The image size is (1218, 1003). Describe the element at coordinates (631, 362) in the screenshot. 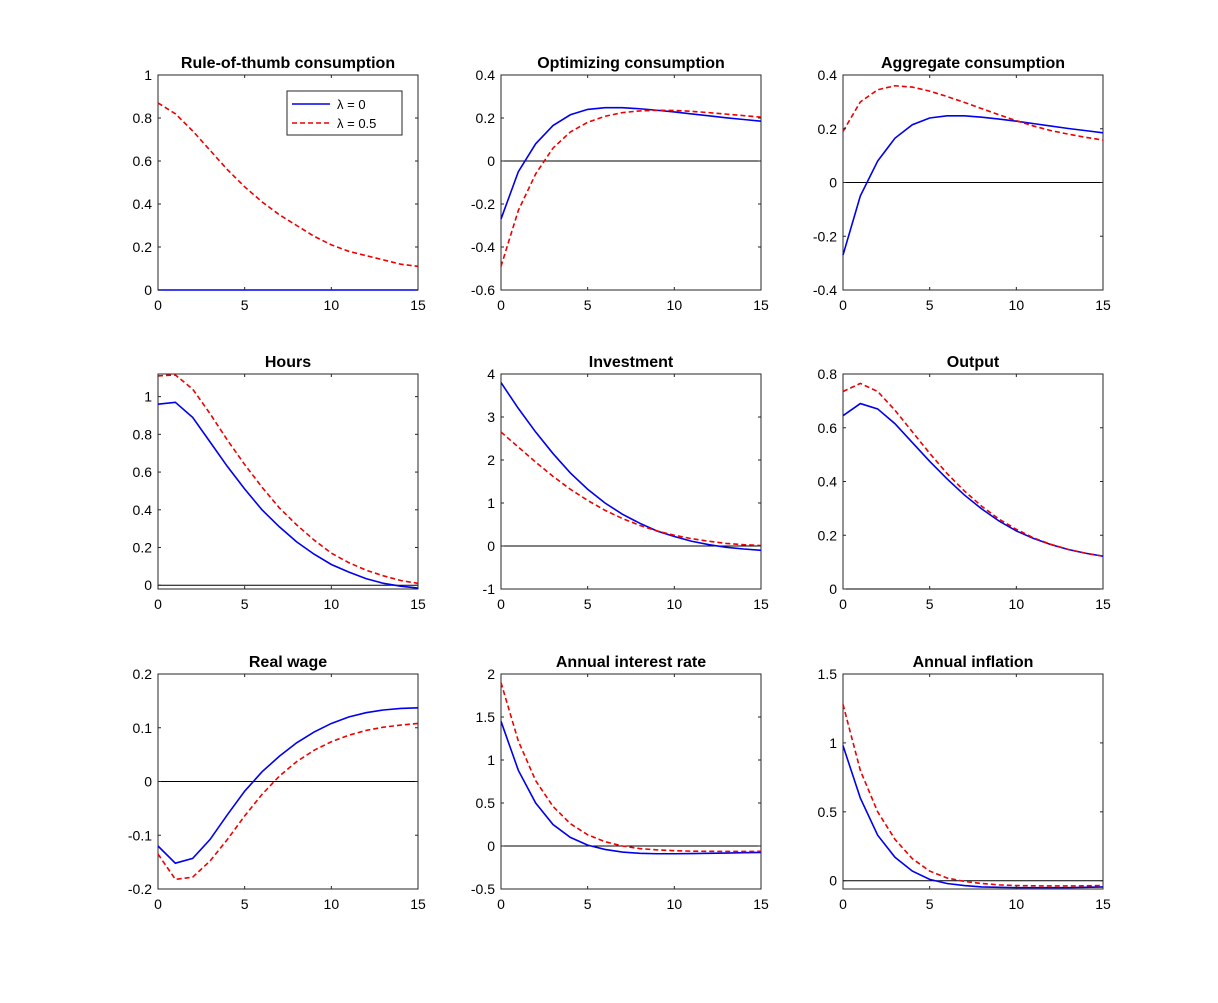

I see `subplot-title: Investment` at that location.